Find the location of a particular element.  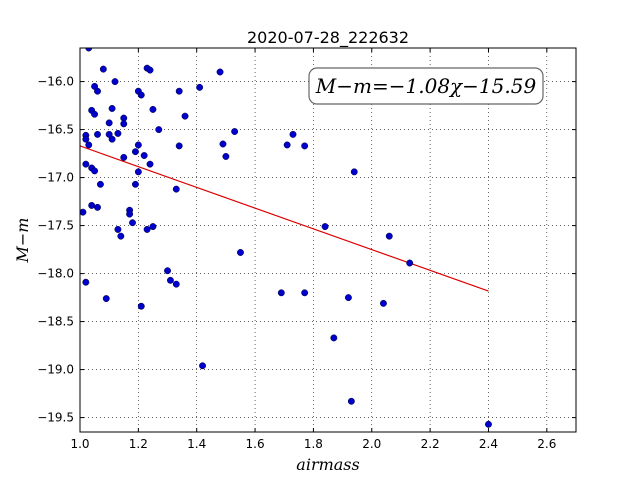

x-tick-label: 2.4 is located at coordinates (488, 444).